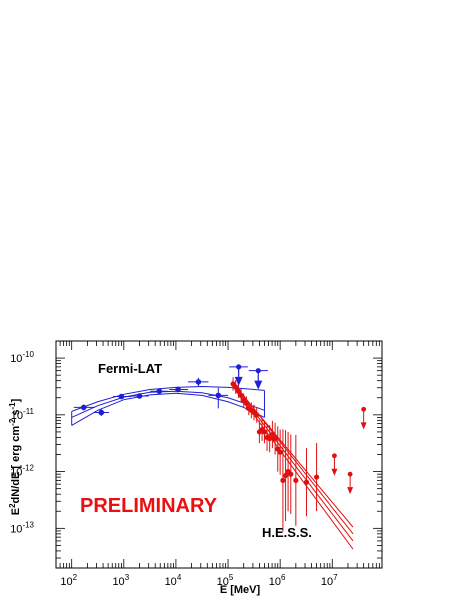 The height and width of the screenshot is (604, 463). Describe the element at coordinates (16, 400) in the screenshot. I see `y-axis-label-d: ]` at that location.